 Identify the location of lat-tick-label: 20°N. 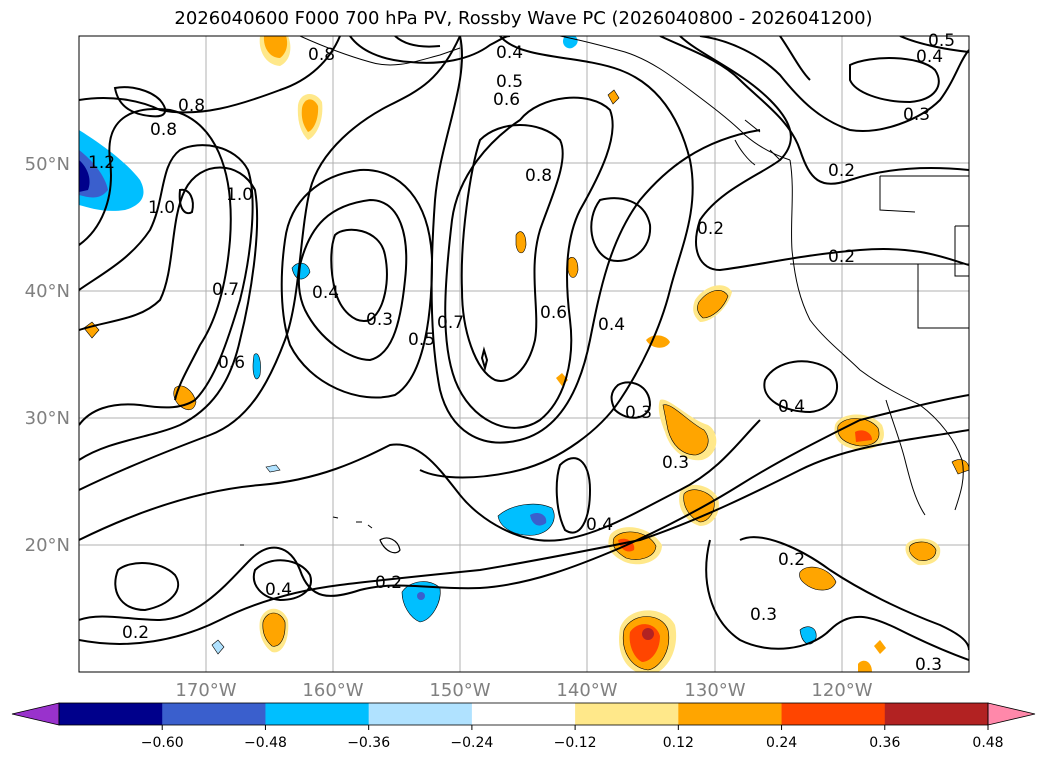
(47, 545).